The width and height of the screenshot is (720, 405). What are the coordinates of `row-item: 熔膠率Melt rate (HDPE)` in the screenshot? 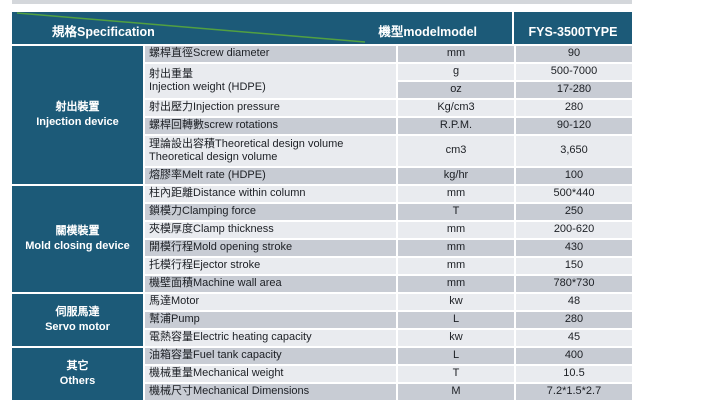 It's located at (270, 176).